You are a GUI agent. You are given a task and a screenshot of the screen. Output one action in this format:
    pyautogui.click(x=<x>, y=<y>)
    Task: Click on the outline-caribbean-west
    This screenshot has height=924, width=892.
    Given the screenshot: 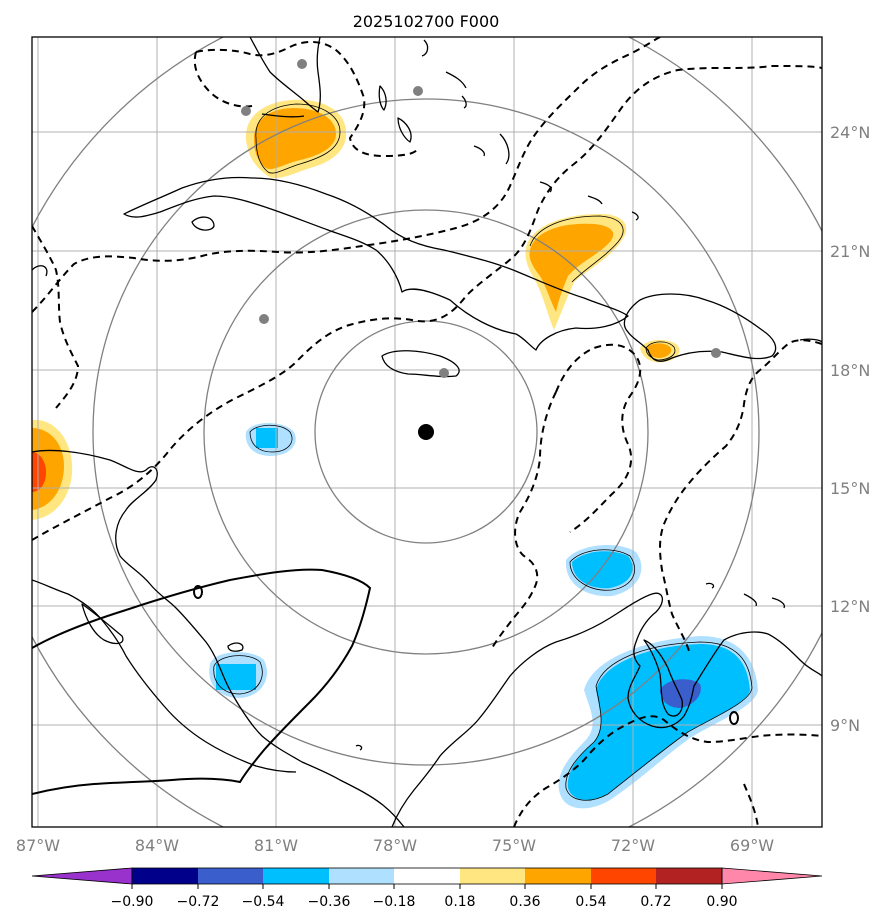 What is the action you would take?
    pyautogui.click(x=271, y=438)
    